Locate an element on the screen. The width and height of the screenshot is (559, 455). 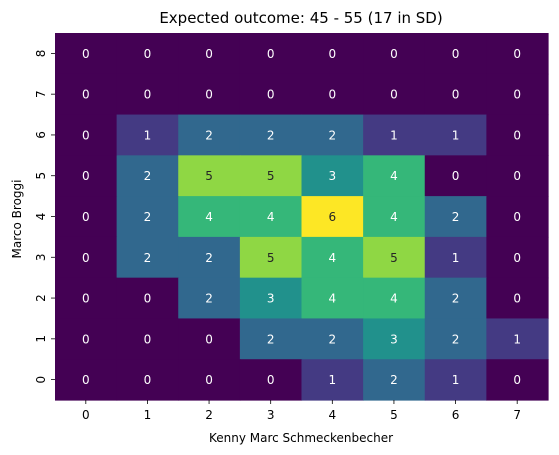
x-tick-label: 5 is located at coordinates (394, 415).